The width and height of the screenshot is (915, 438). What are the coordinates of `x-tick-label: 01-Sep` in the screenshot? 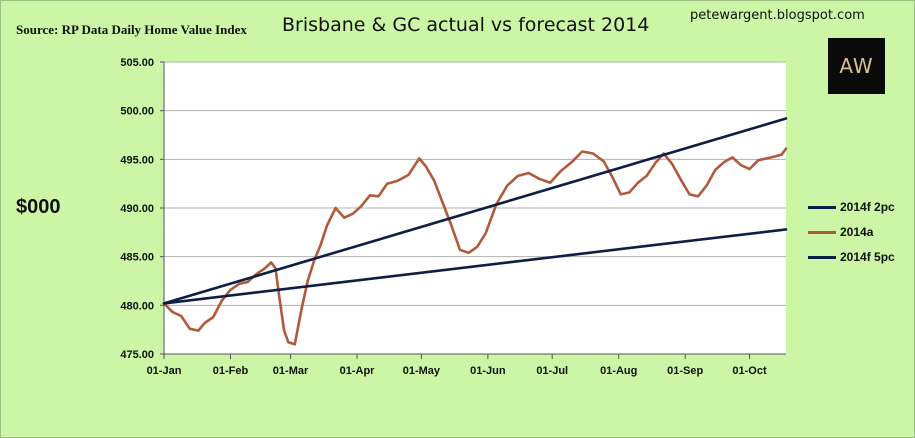 It's located at (685, 371).